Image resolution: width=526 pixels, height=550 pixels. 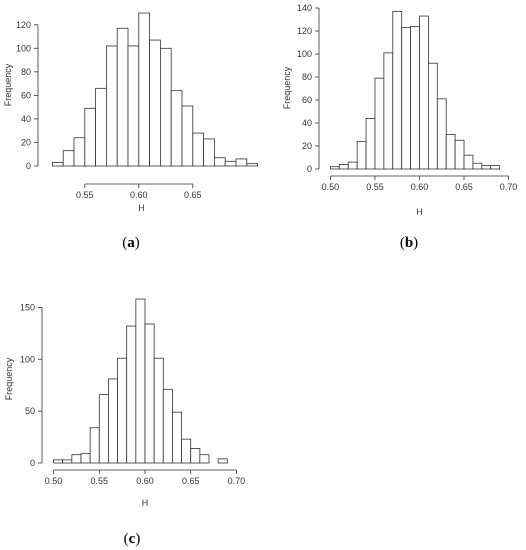 What do you see at coordinates (131, 243) in the screenshot?
I see `panel-label-a: (a)` at bounding box center [131, 243].